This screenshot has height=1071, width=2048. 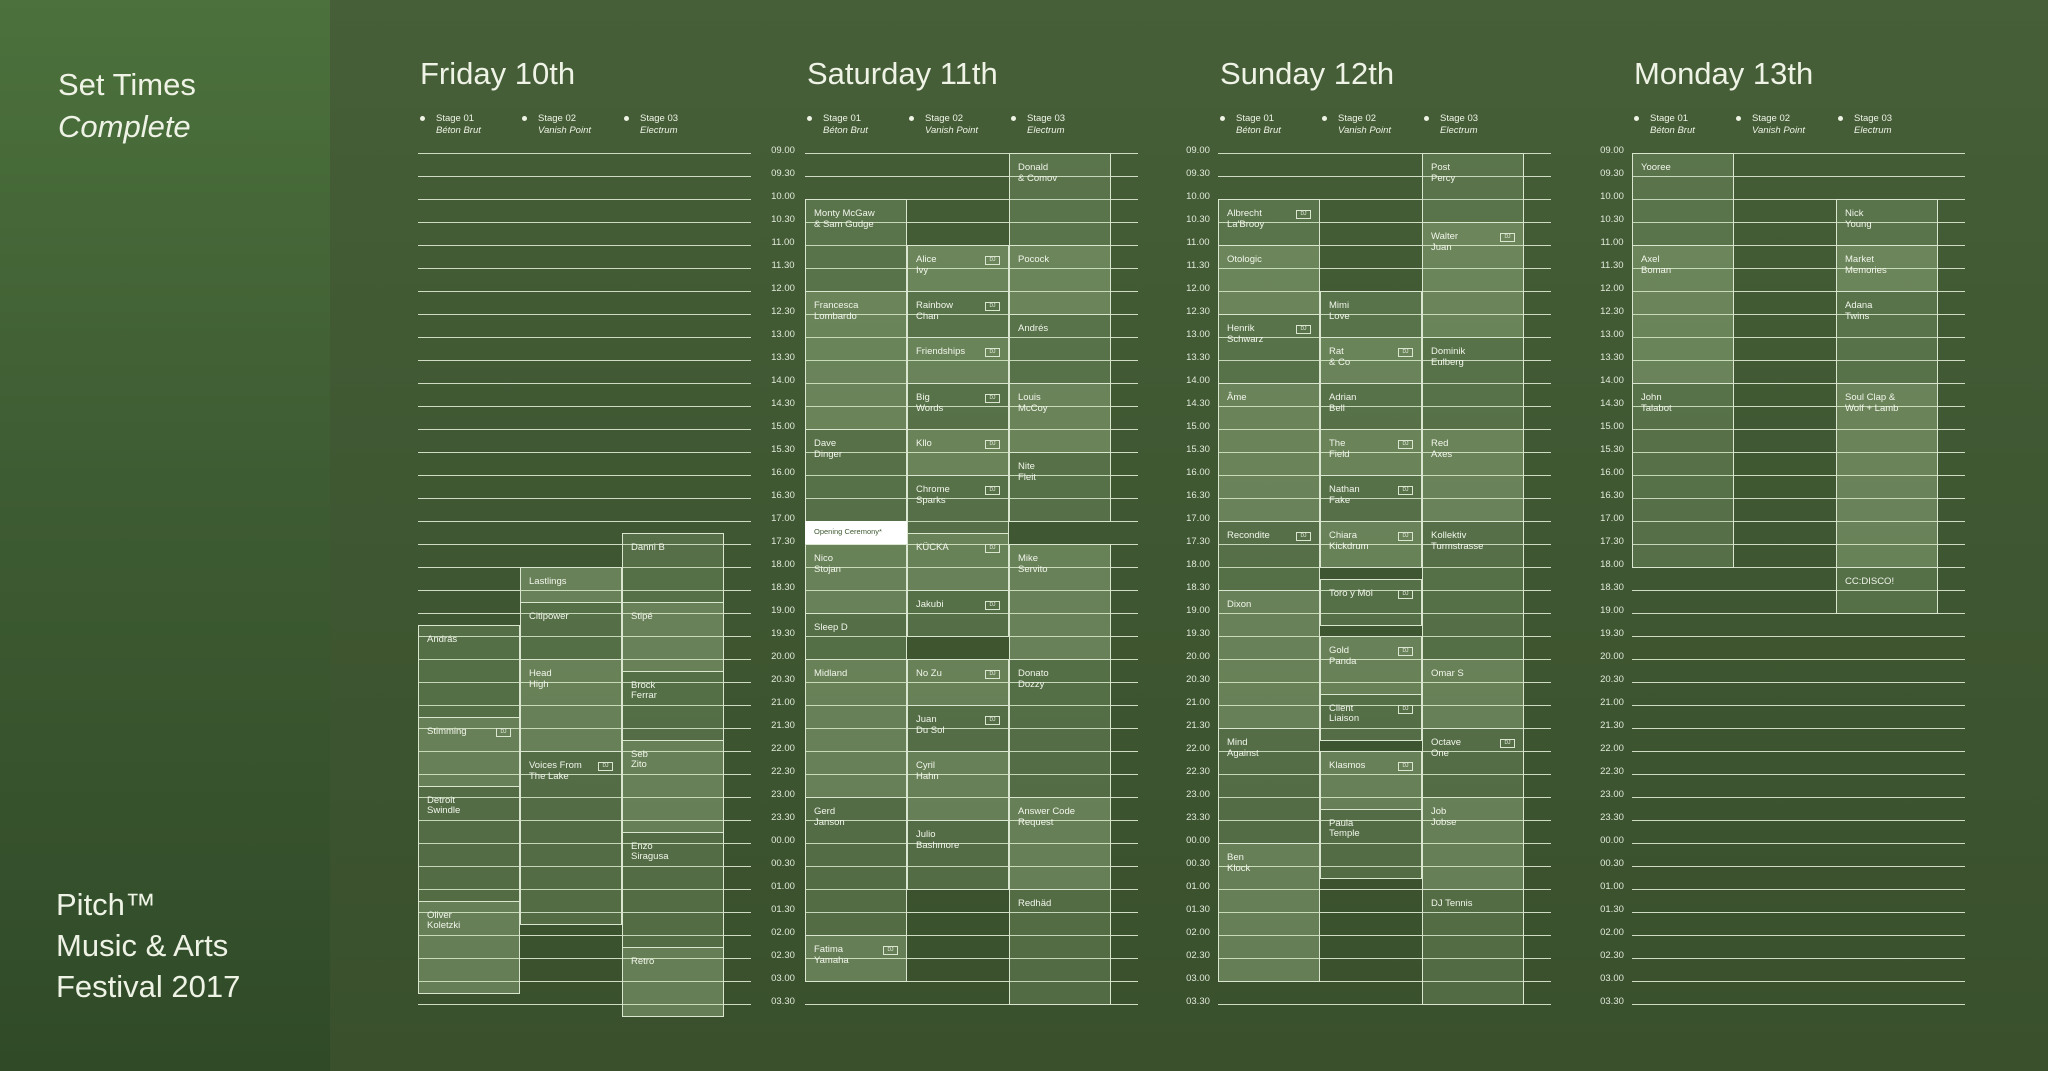 What do you see at coordinates (958, 614) in the screenshot?
I see `set-block: Jakubi DJ` at bounding box center [958, 614].